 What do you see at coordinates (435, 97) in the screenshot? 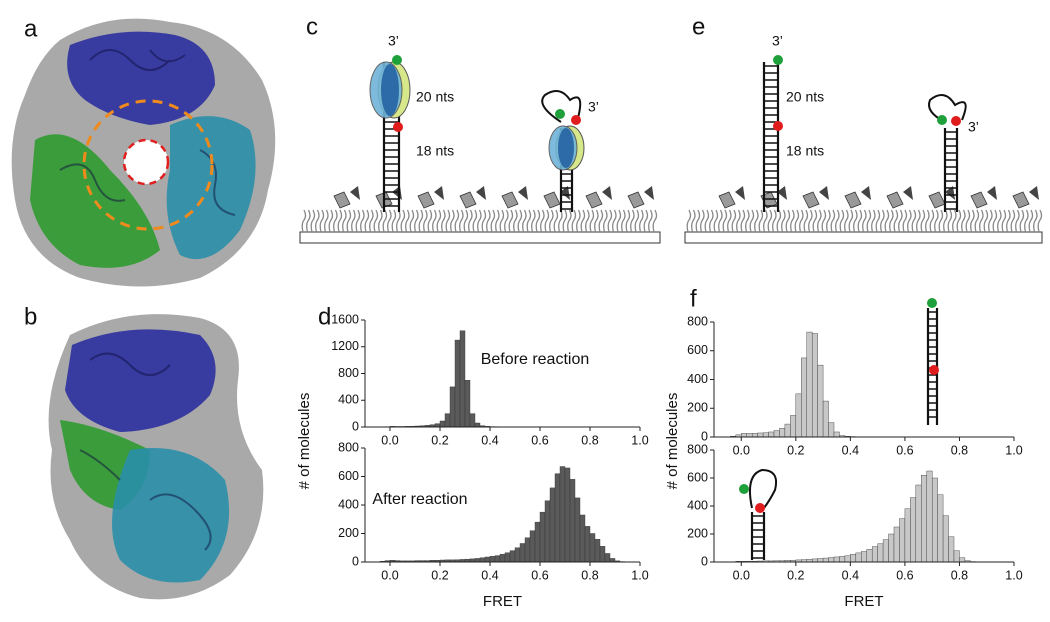
I see `length-label: 20 nts` at bounding box center [435, 97].